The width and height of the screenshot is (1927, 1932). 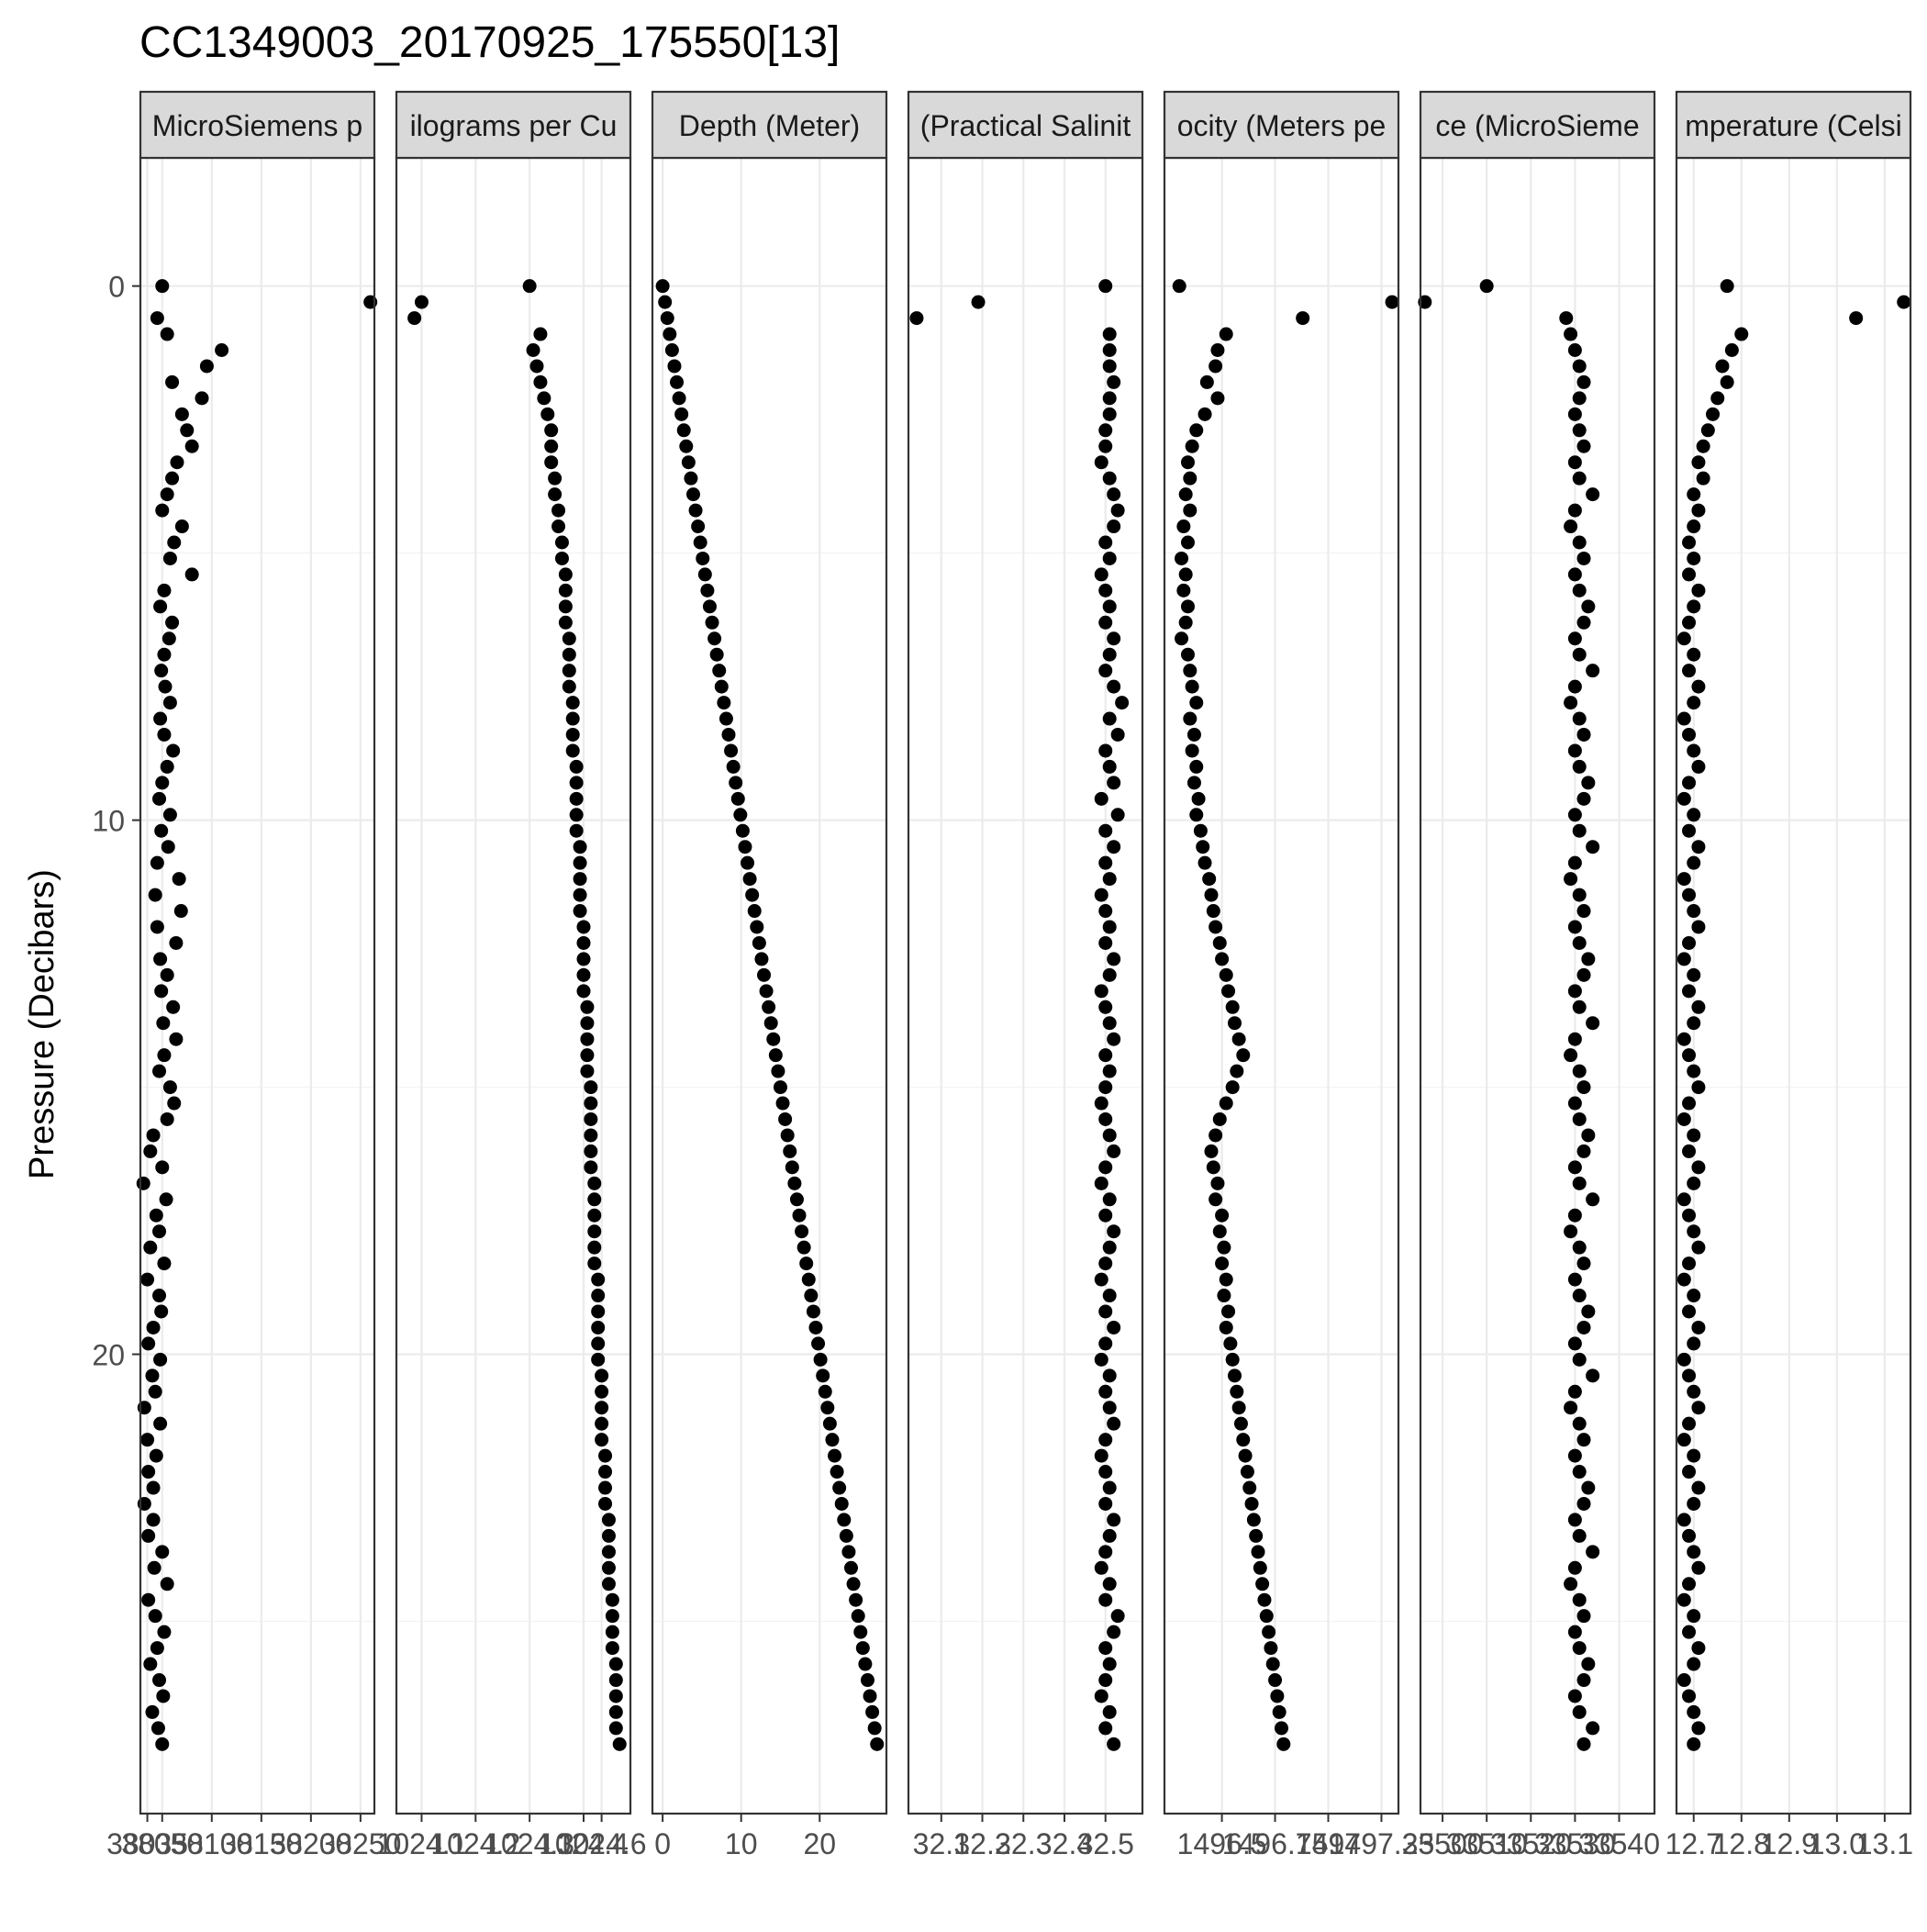 I want to click on x-tick-label: 38200, so click(x=310, y=1843).